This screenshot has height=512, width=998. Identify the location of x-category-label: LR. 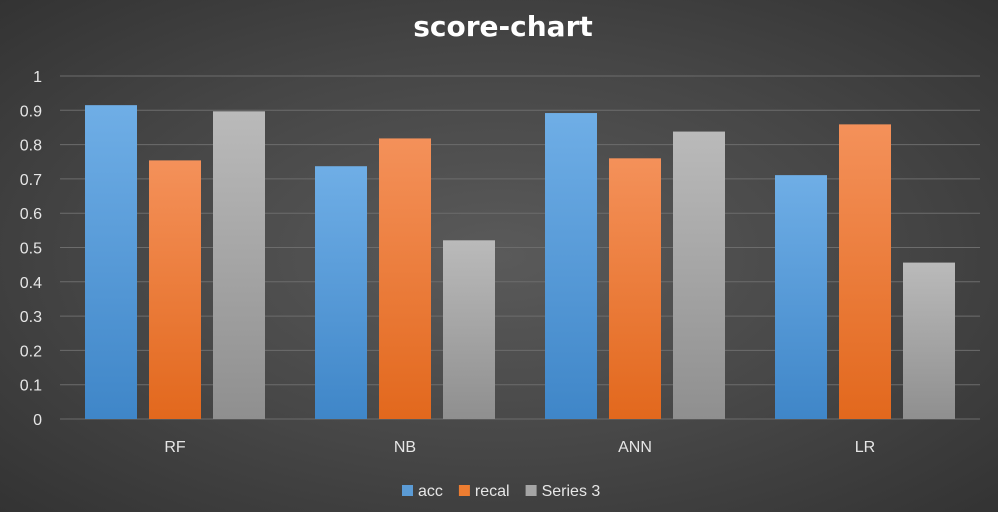
(865, 447).